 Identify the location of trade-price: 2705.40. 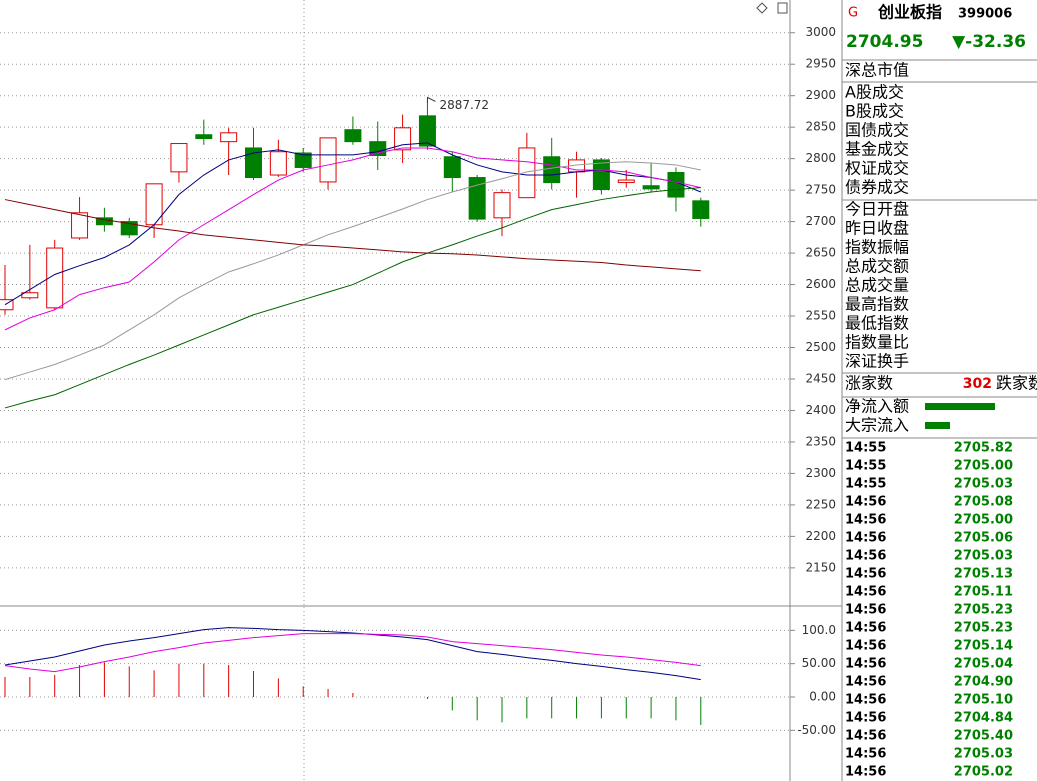
(983, 736).